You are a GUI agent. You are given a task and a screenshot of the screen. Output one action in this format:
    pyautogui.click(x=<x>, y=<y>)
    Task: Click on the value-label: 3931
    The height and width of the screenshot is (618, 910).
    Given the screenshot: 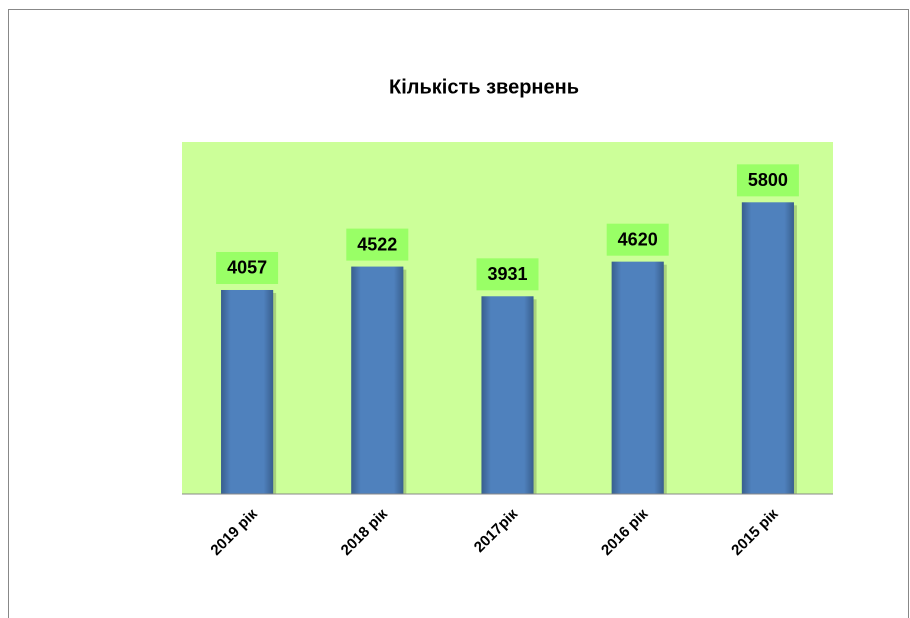 What is the action you would take?
    pyautogui.click(x=507, y=274)
    